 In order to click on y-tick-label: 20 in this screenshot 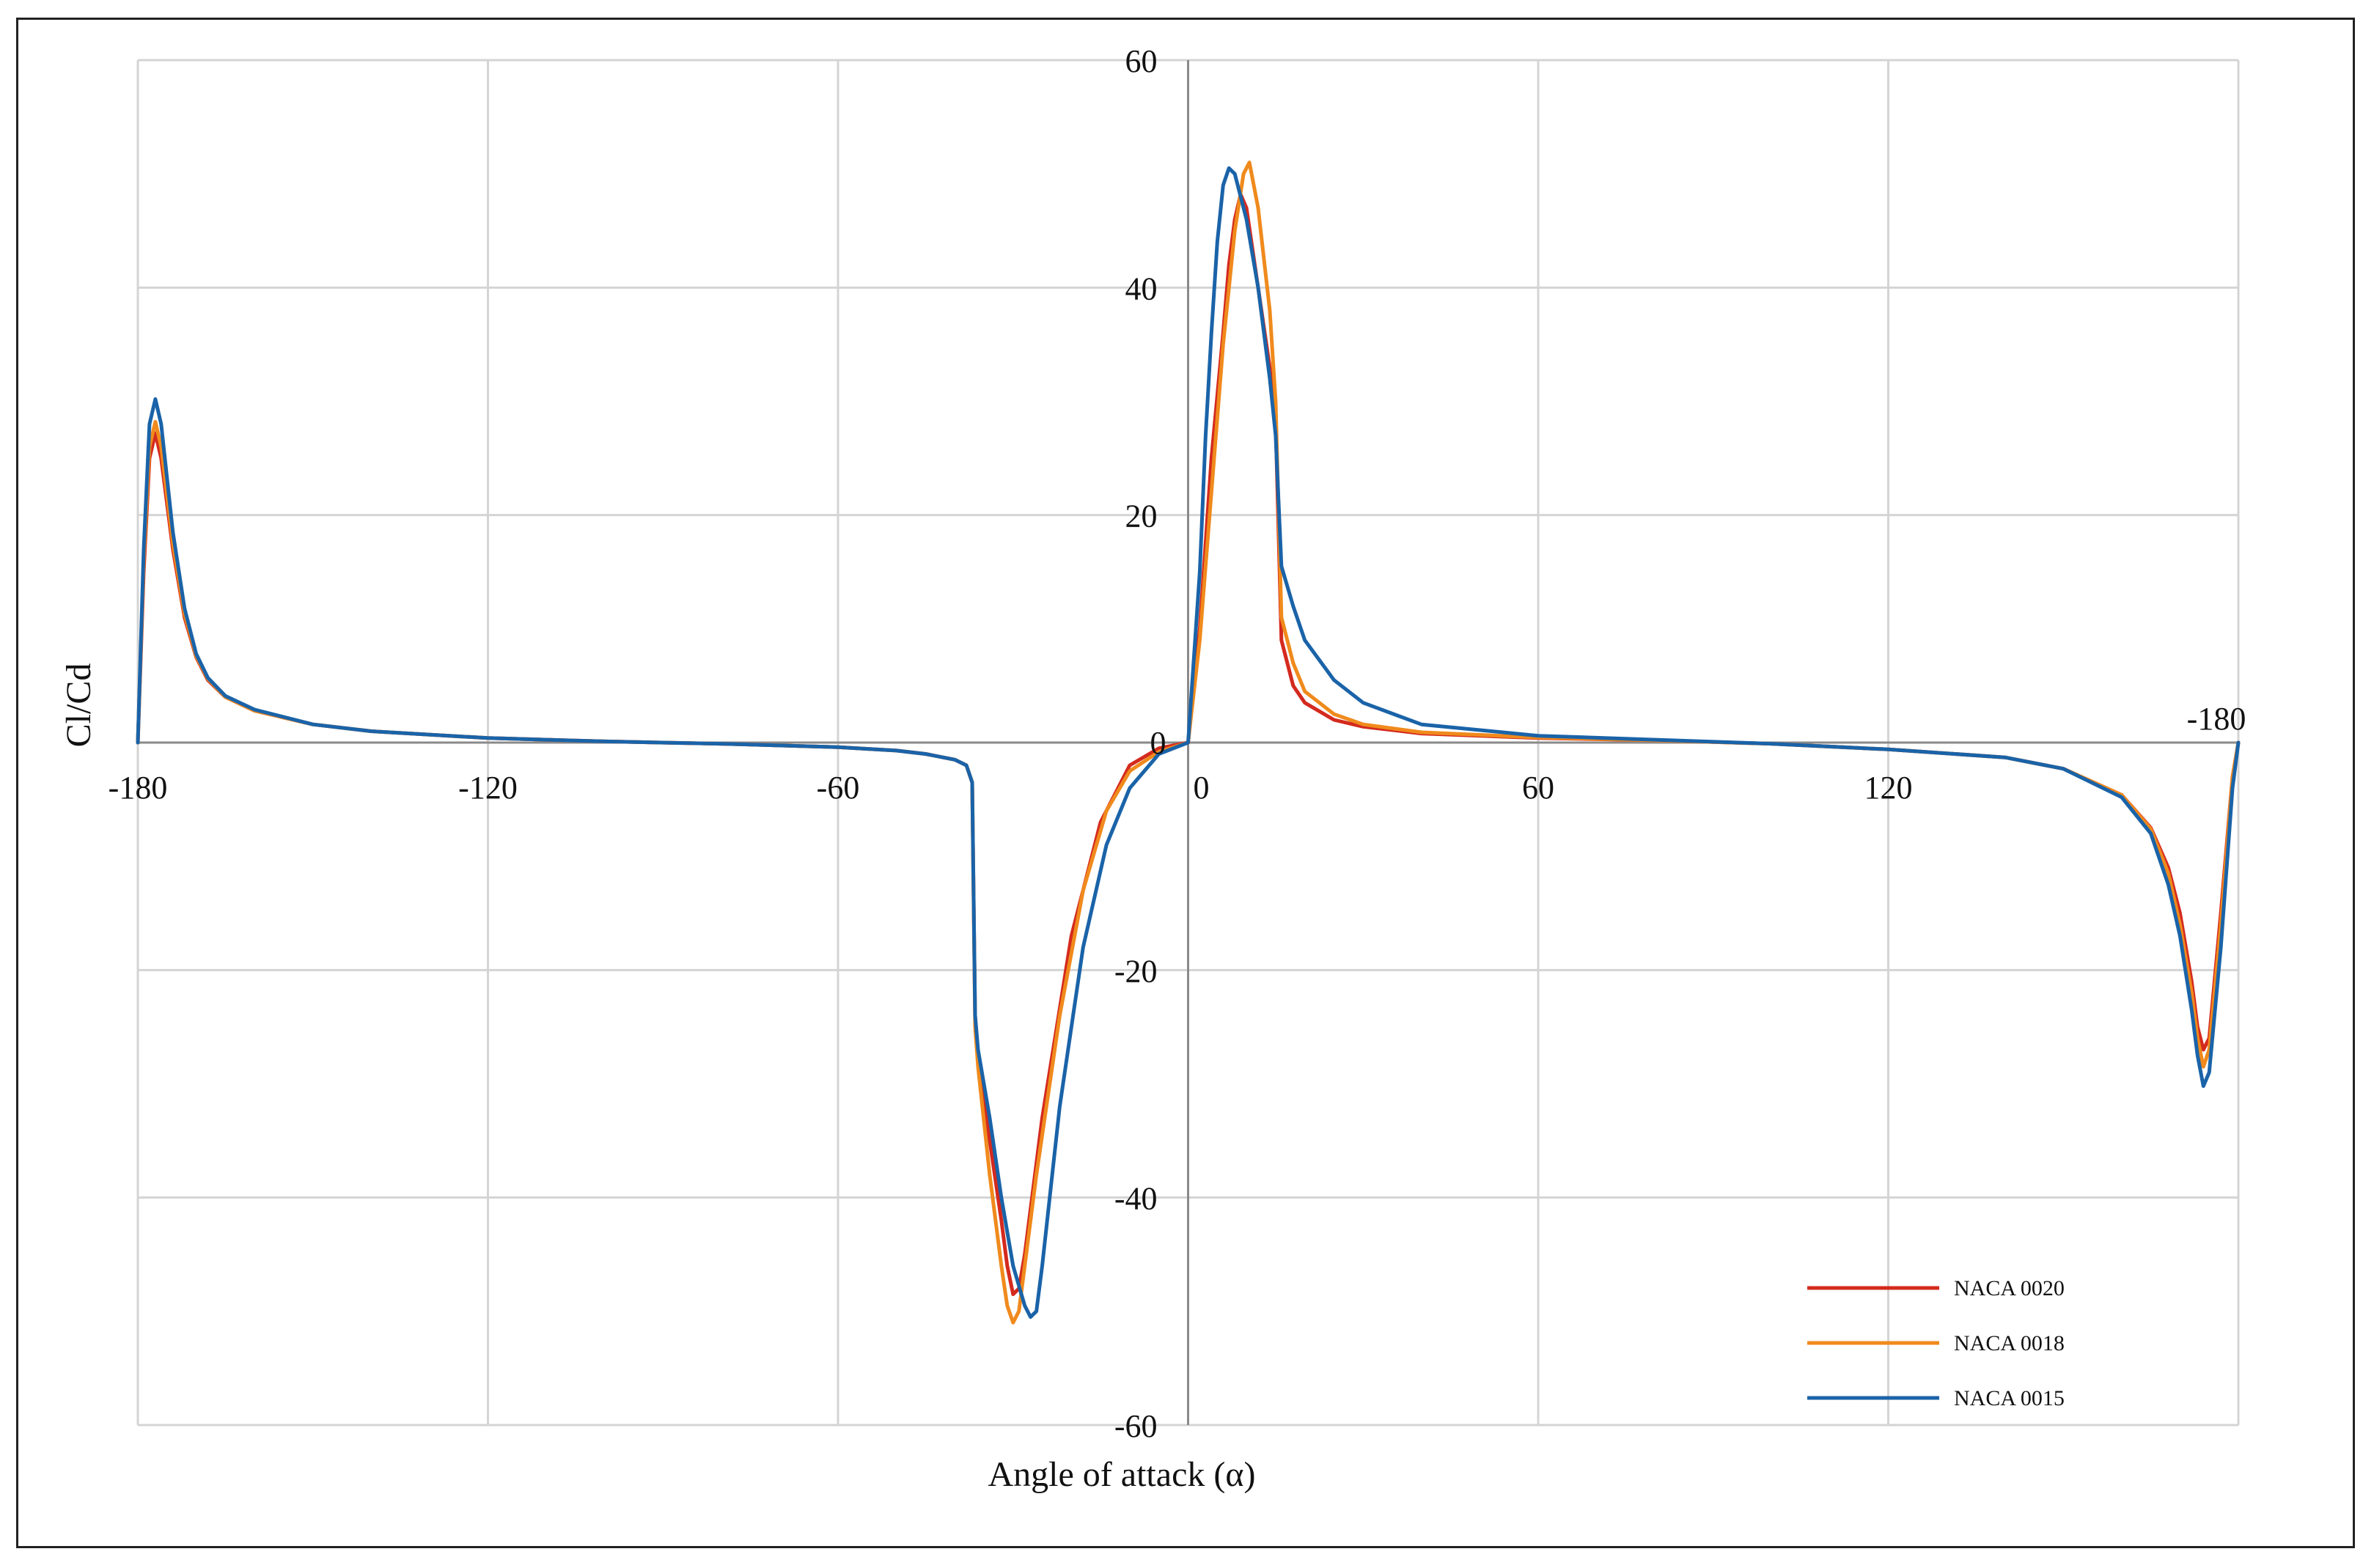, I will do `click(1141, 516)`.